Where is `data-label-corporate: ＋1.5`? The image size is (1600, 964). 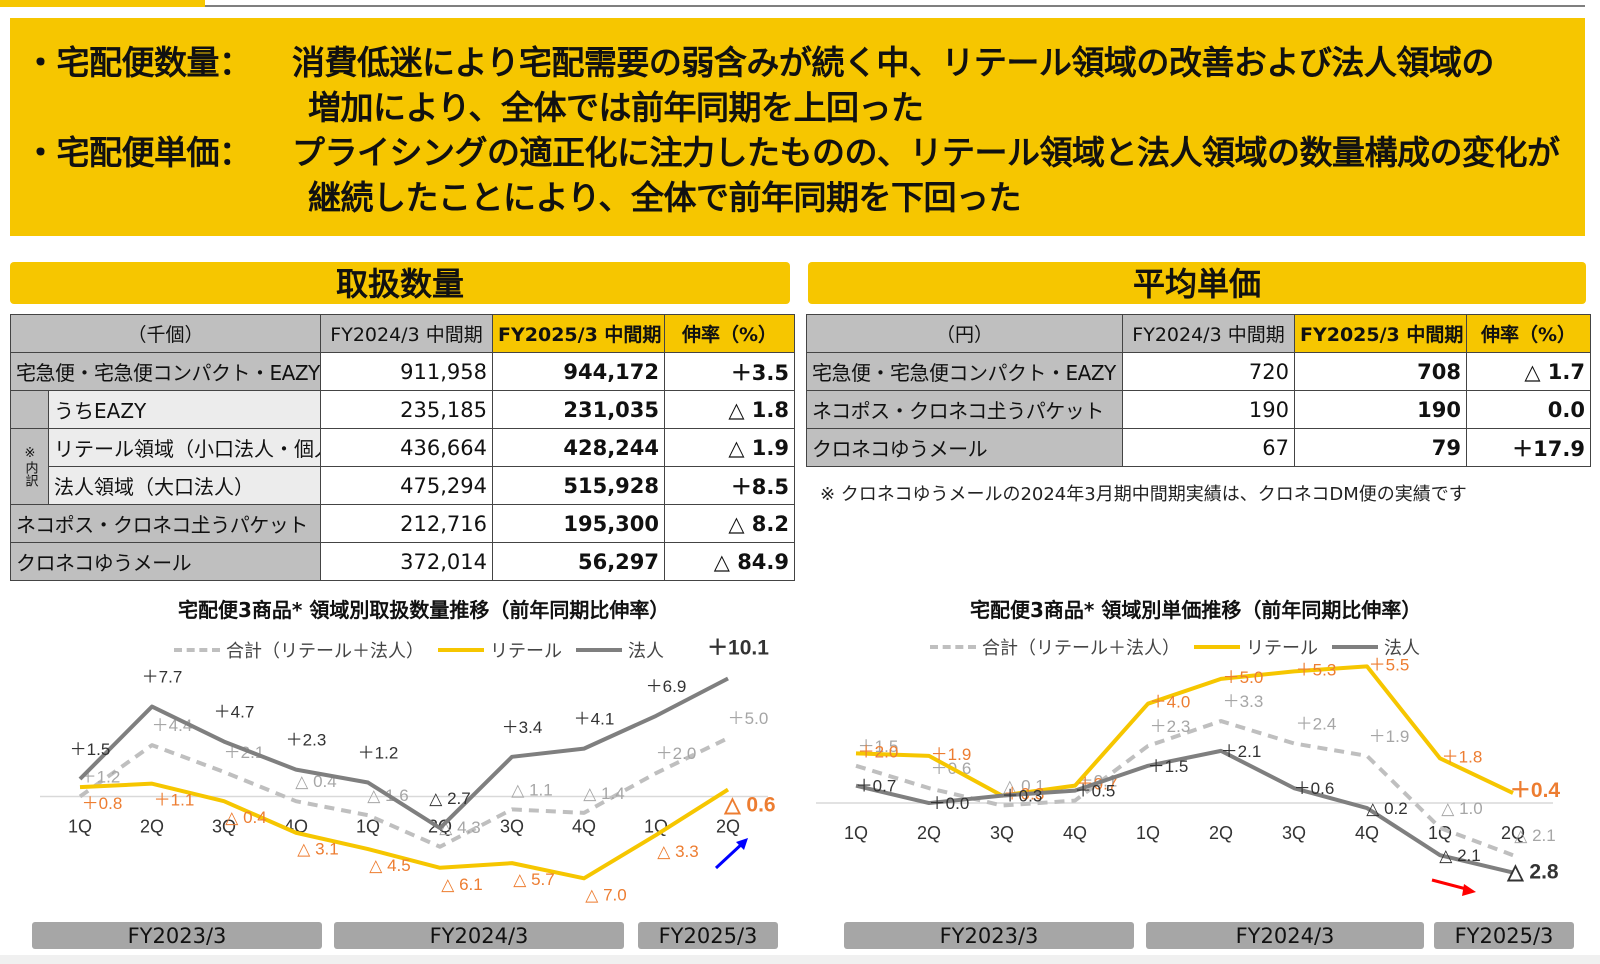 data-label-corporate: ＋1.5 is located at coordinates (1168, 766).